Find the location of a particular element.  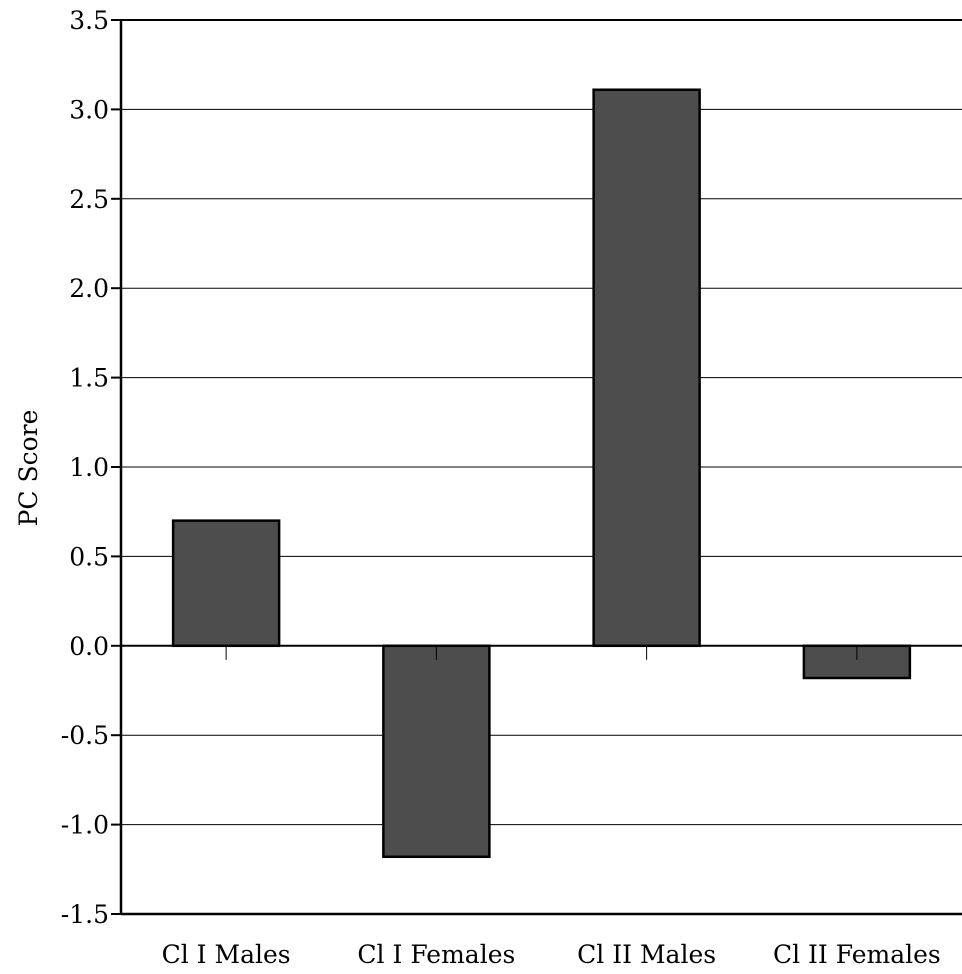

y-tick-label: 0.5 is located at coordinates (89, 556).